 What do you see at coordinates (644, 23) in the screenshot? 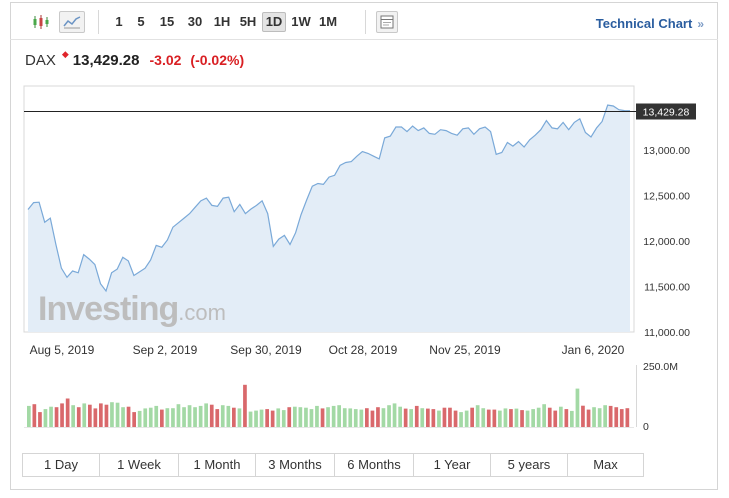
I see `technical-chart-label: Technical Chart` at bounding box center [644, 23].